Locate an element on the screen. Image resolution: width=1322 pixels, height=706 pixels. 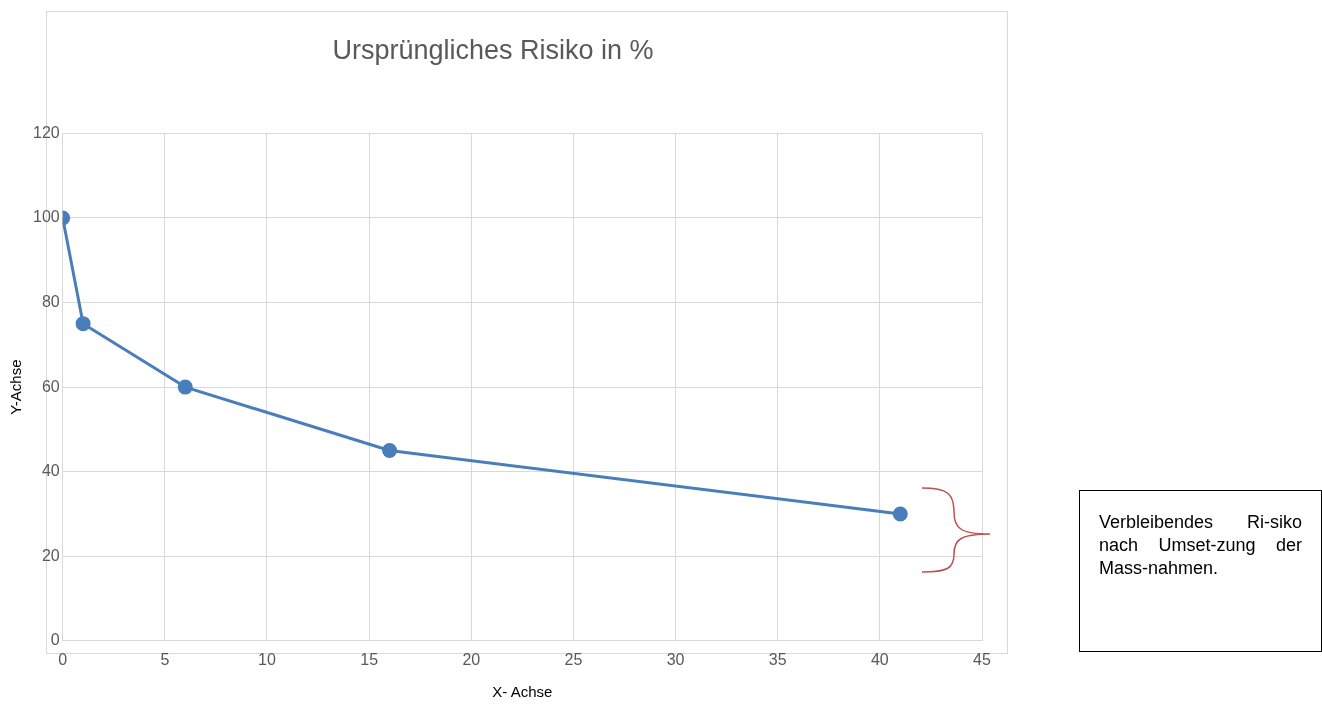
y-tick-label: 40 is located at coordinates (50, 471).